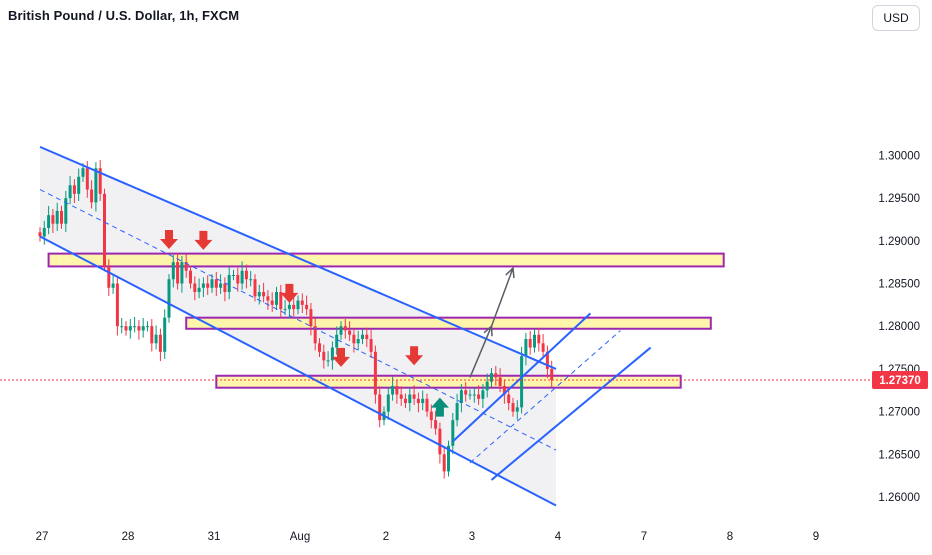 This screenshot has height=555, width=932. Describe the element at coordinates (386, 260) in the screenshot. I see `zone-1.2875-box` at that location.